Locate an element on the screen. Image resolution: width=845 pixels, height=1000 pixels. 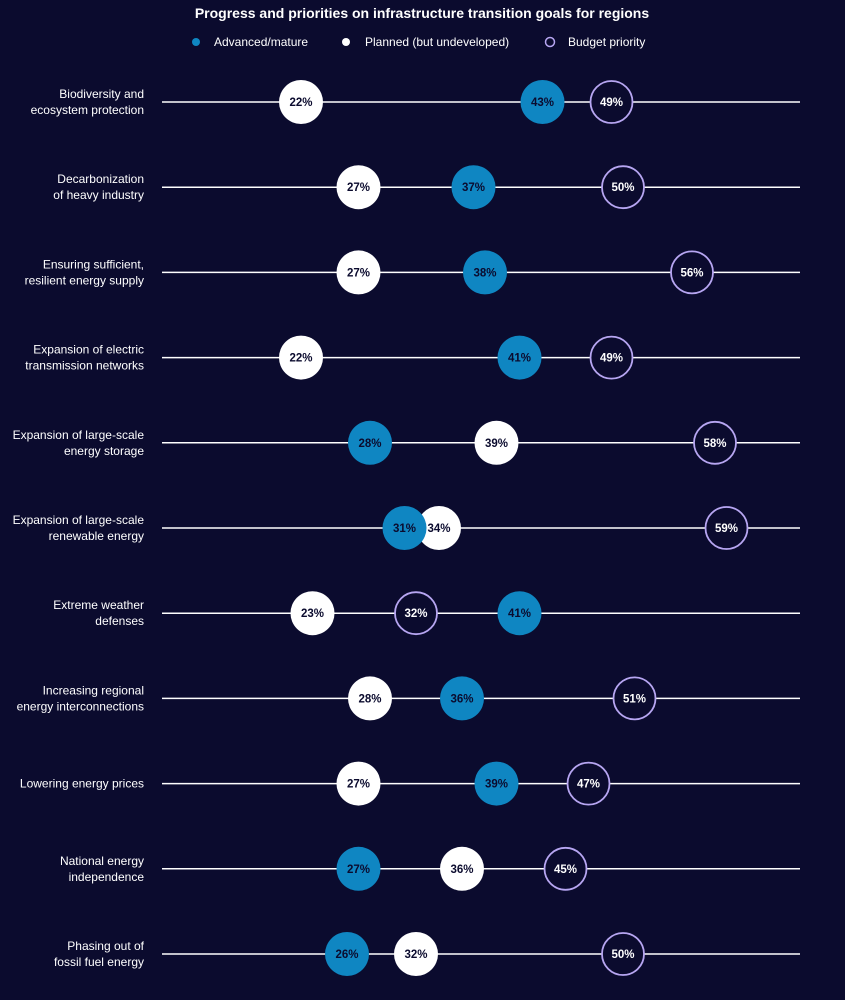
row-label: National energy independence is located at coordinates (102, 869).